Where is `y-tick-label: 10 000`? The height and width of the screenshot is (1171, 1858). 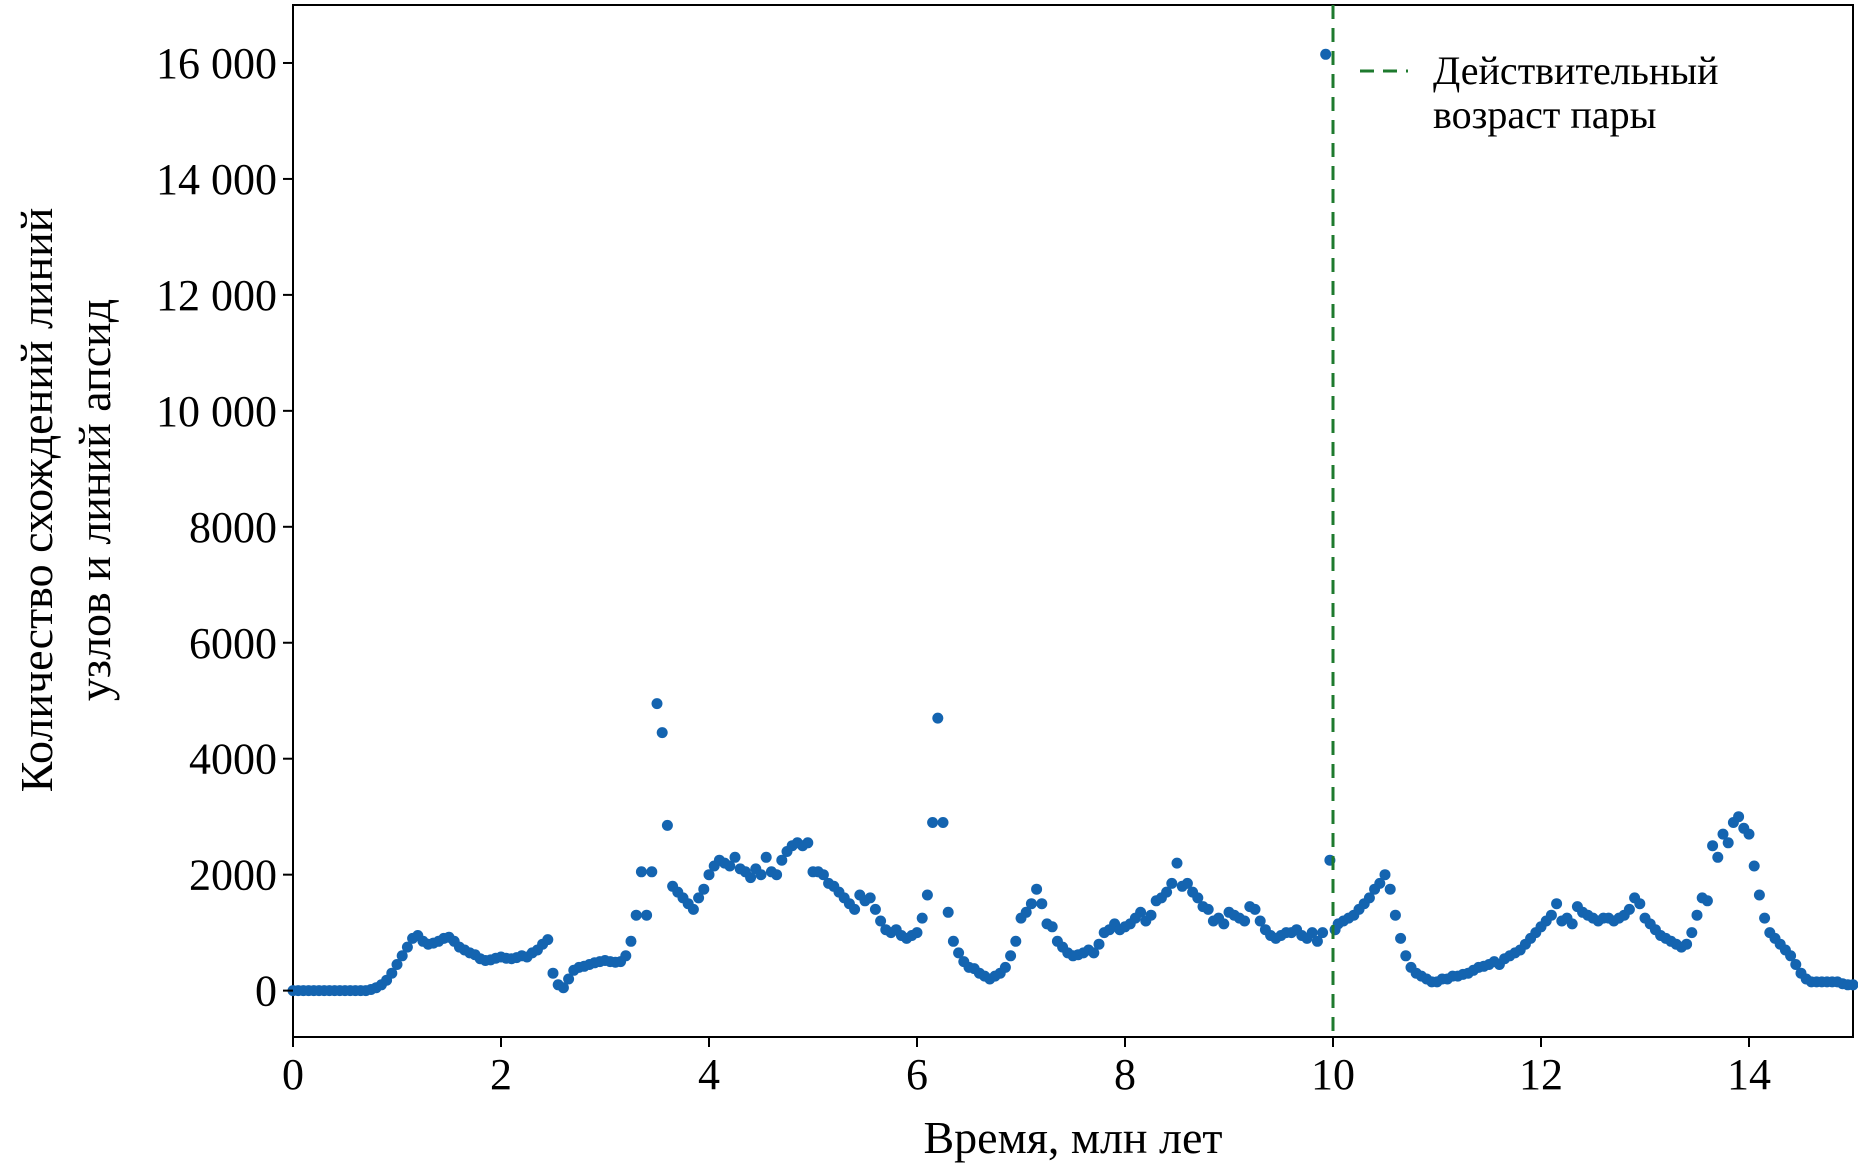 y-tick-label: 10 000 is located at coordinates (216, 411).